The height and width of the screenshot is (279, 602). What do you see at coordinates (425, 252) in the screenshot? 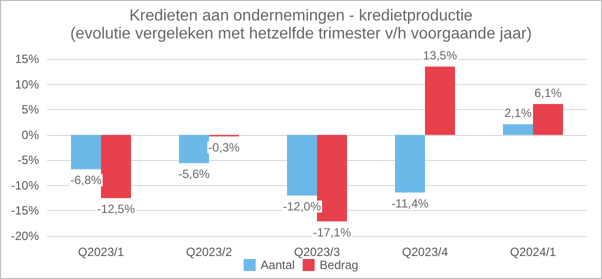
I see `x-tick-label: Q2023/4` at bounding box center [425, 252].